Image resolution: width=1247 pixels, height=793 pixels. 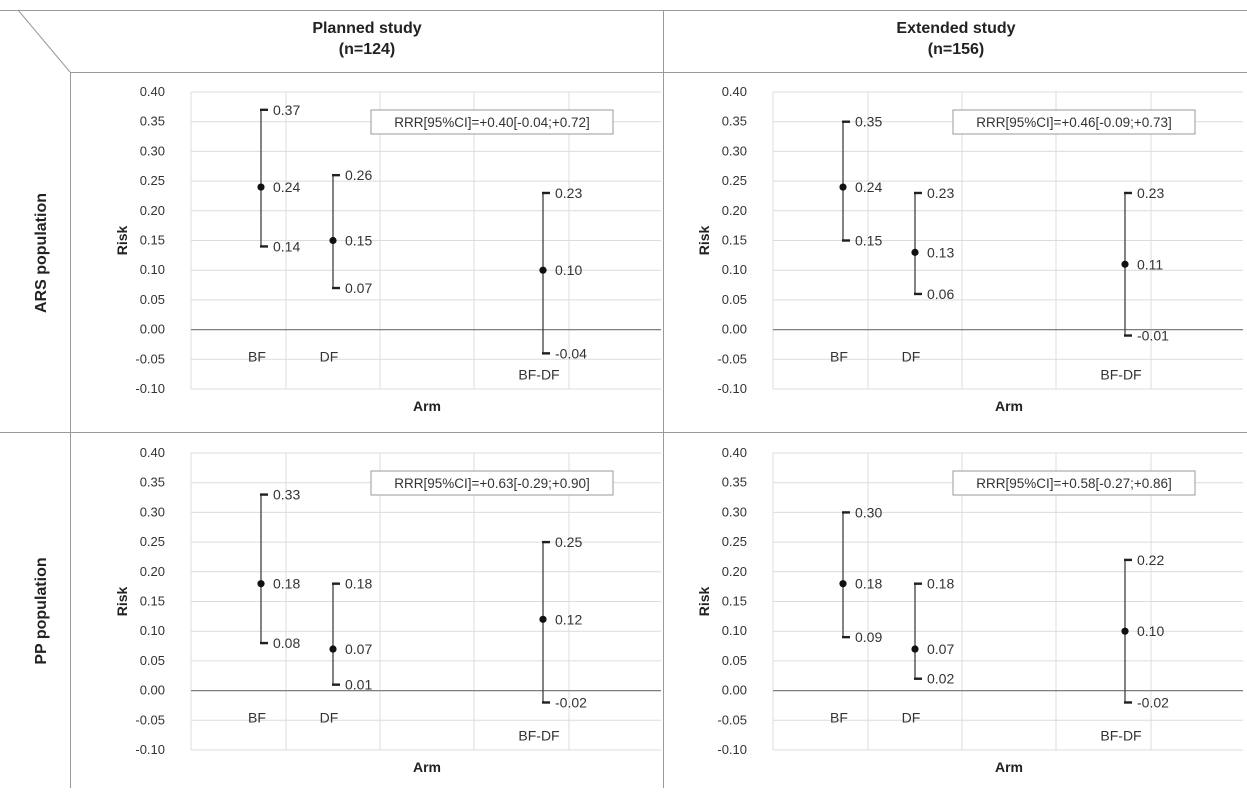 I want to click on y-tick-label: 0.00, so click(x=734, y=690).